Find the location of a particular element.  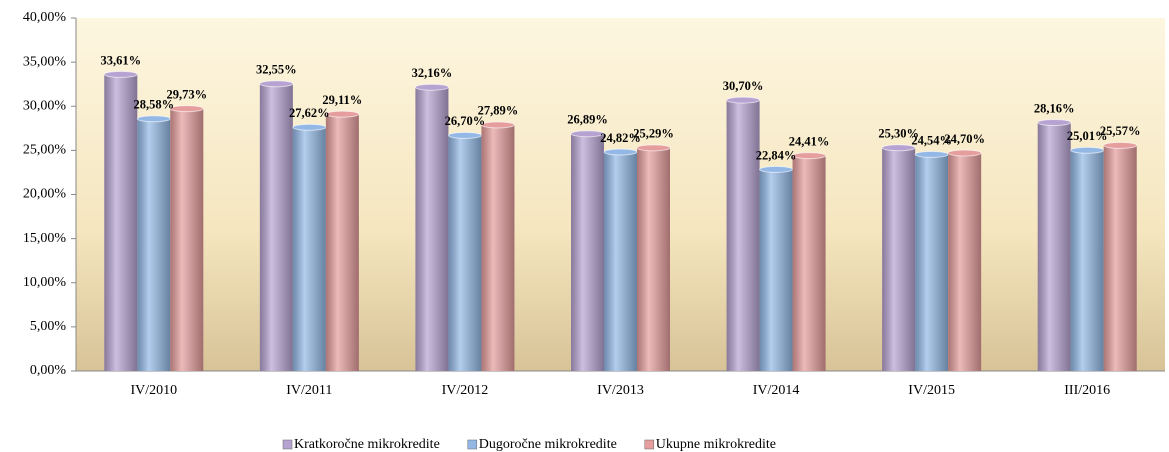

data-label: 25,29% is located at coordinates (653, 134).